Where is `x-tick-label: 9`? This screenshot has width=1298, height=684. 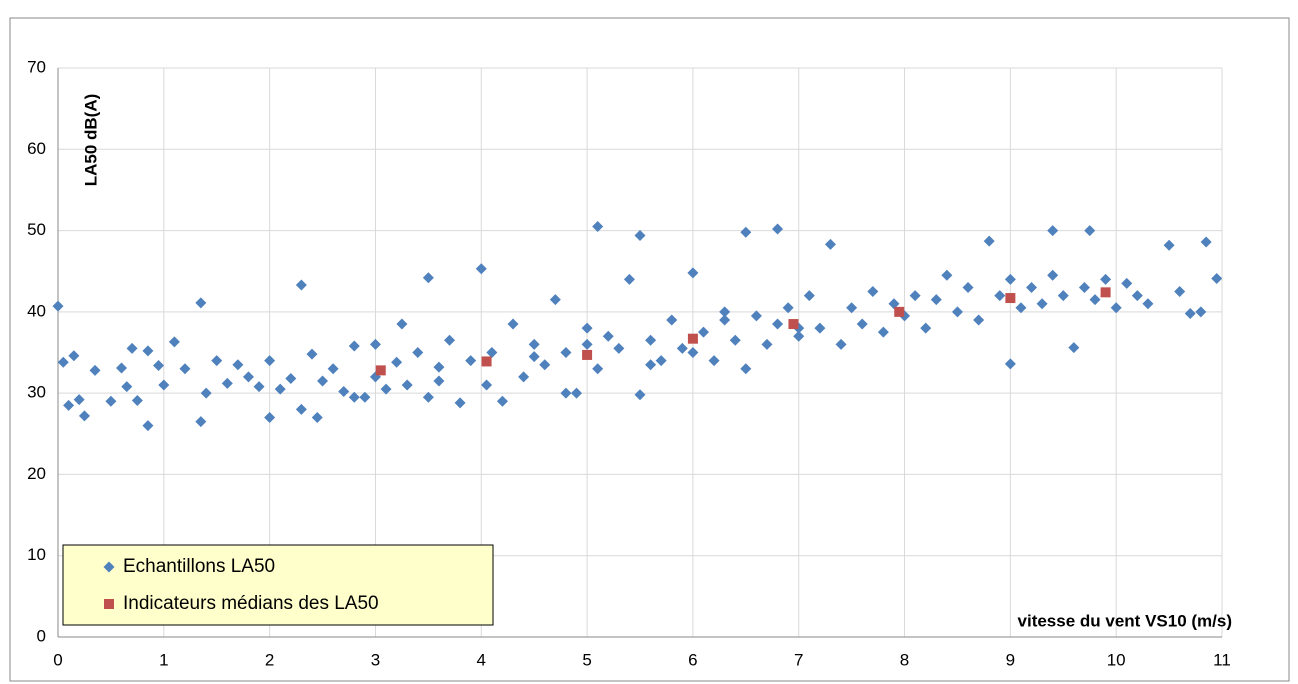 x-tick-label: 9 is located at coordinates (1010, 659).